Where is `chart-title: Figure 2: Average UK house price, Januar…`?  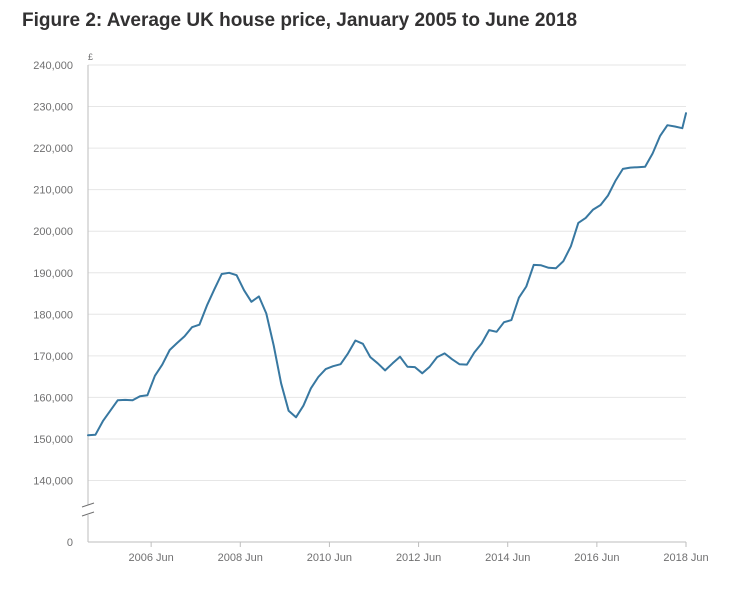
chart-title: Figure 2: Average UK house price, Januar… is located at coordinates (300, 20).